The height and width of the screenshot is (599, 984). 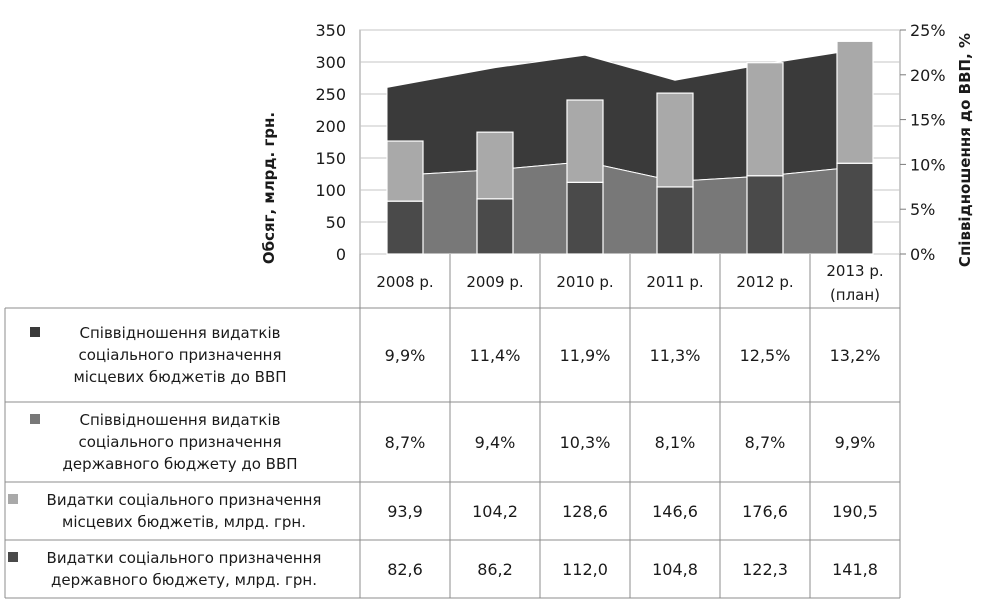 I want to click on y-right-tick-label: 25%, so click(x=928, y=30).